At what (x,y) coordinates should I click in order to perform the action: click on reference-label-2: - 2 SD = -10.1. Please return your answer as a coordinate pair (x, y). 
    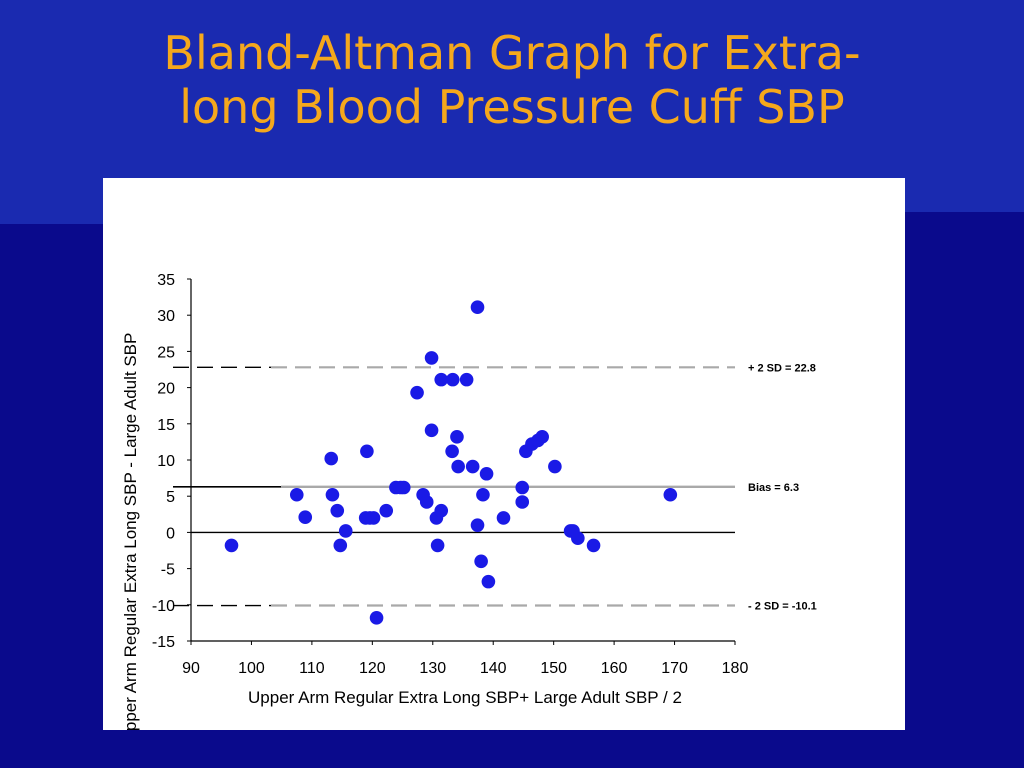
    Looking at the image, I should click on (782, 607).